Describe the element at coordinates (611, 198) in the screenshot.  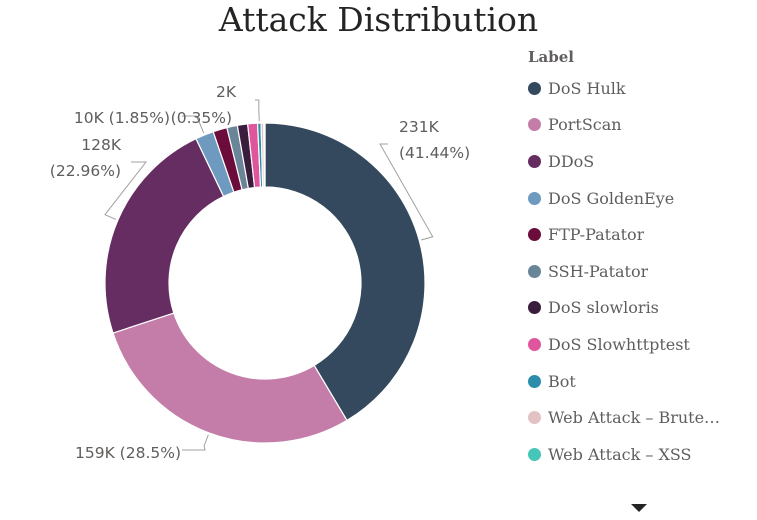
I see `legend-label: DoS GoldenEye` at that location.